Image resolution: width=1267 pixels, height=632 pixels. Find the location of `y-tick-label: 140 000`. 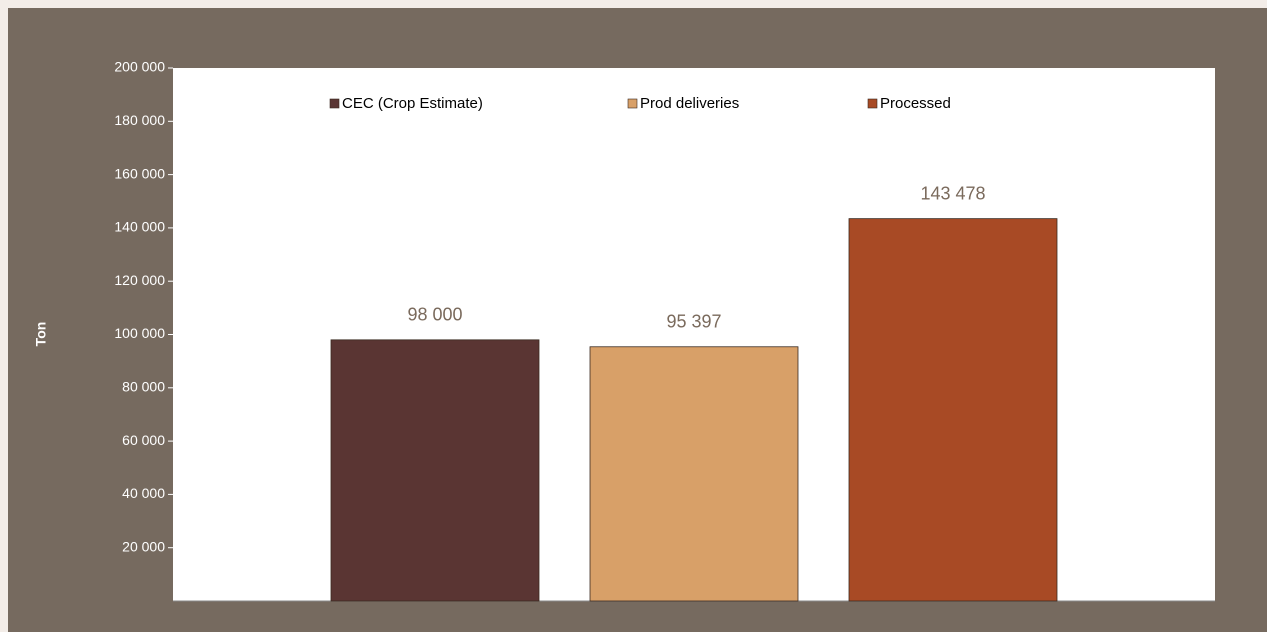

y-tick-label: 140 000 is located at coordinates (139, 227).